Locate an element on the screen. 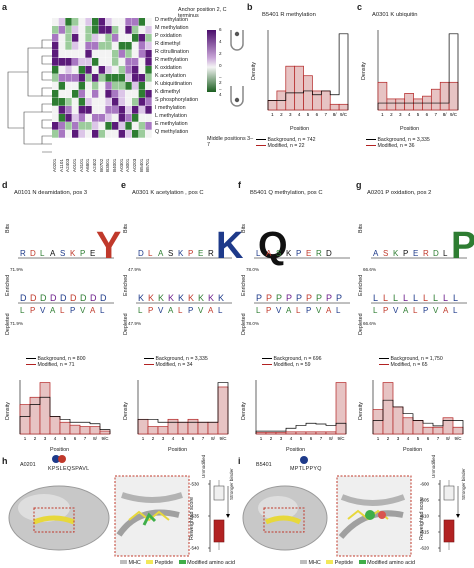 The width and height of the screenshot is (474, 568). heatmap-col-label: A3101 is located at coordinates (81, 165).